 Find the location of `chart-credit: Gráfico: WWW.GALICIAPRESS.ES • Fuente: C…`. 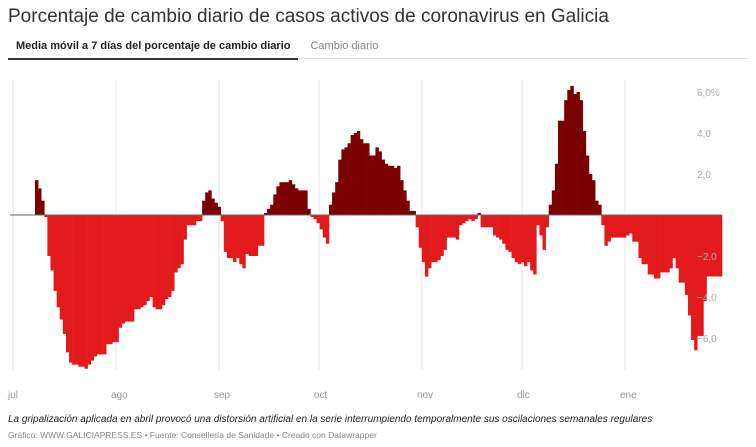

chart-credit: Gráfico: WWW.GALICIAPRESS.ES • Fuente: C… is located at coordinates (192, 435).